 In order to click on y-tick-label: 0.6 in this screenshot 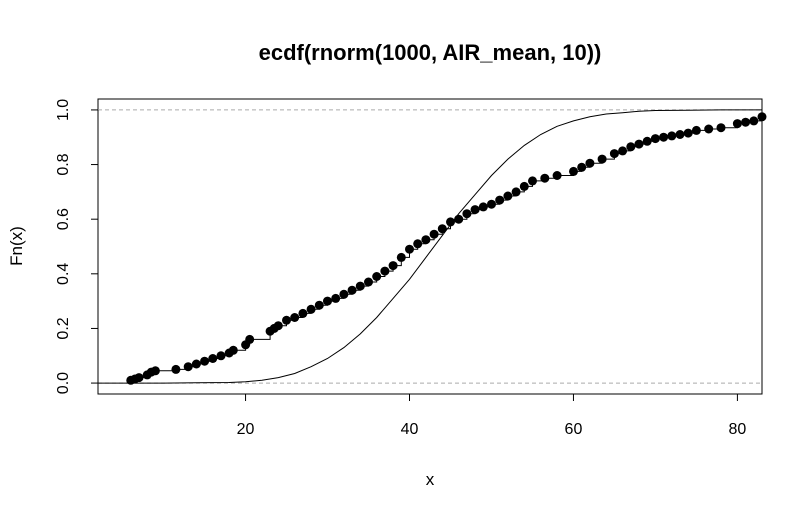, I will do `click(63, 219)`.